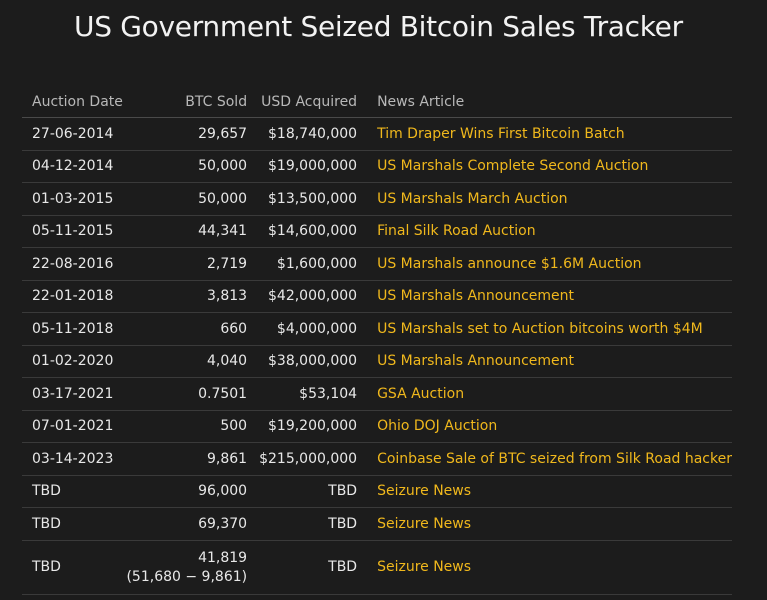 The width and height of the screenshot is (767, 600). Describe the element at coordinates (304, 134) in the screenshot. I see `usd-acquired-cell: $18,740,000` at that location.